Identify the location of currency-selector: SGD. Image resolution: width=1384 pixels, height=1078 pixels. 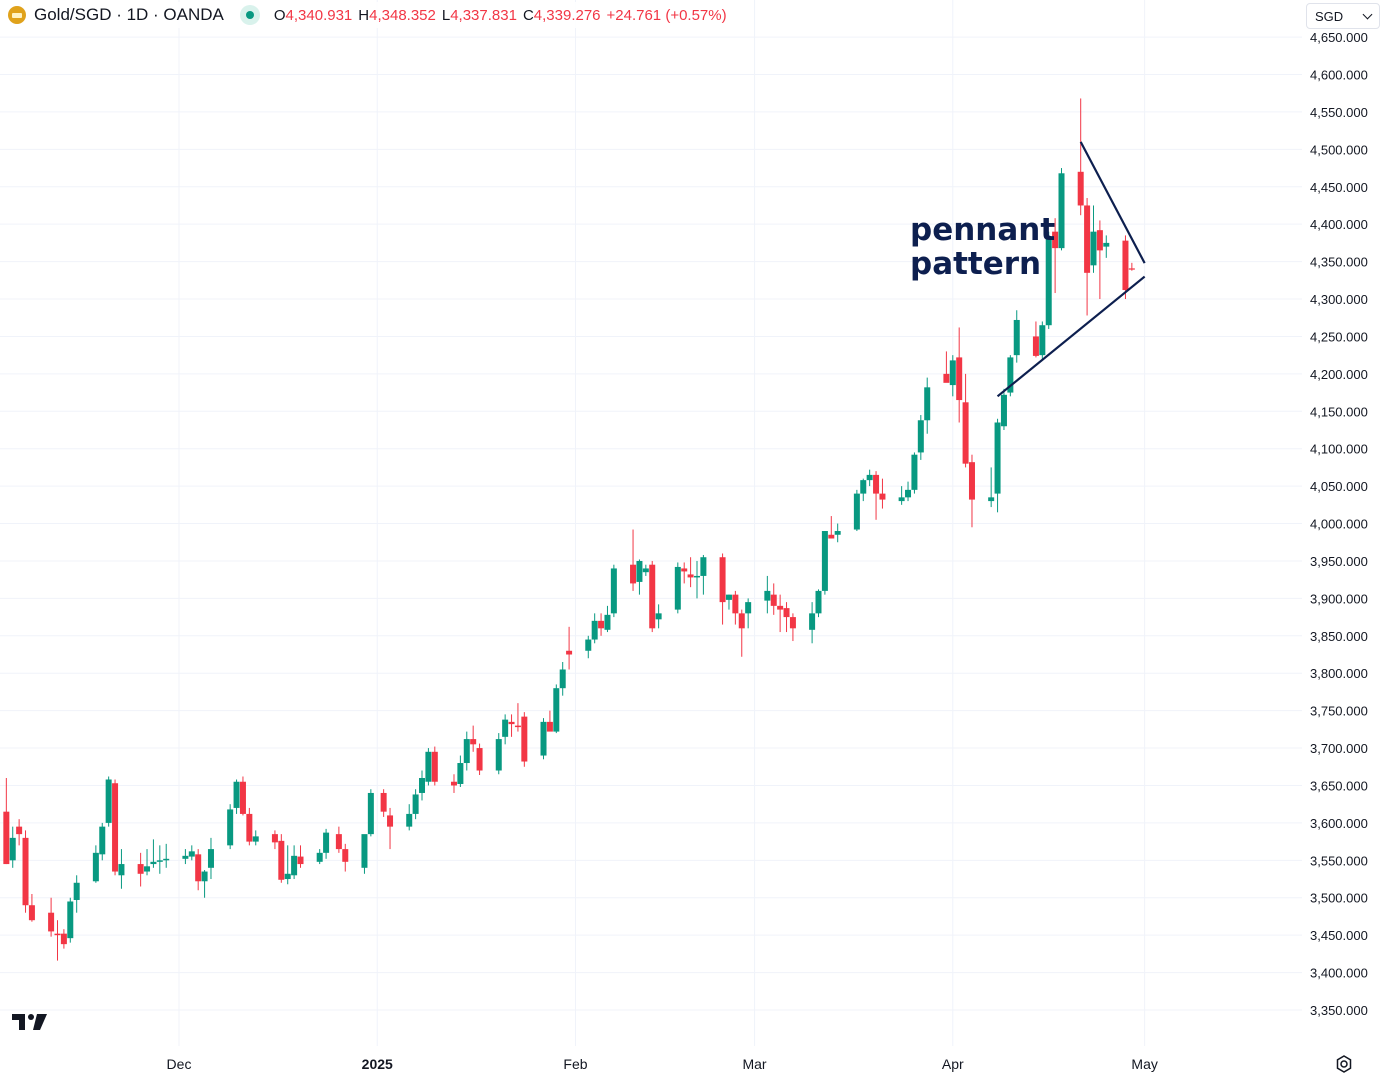
(1343, 16).